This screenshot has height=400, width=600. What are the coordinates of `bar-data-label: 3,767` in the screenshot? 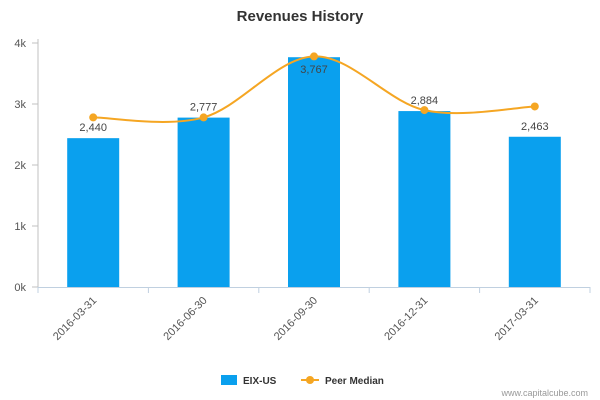 It's located at (314, 70).